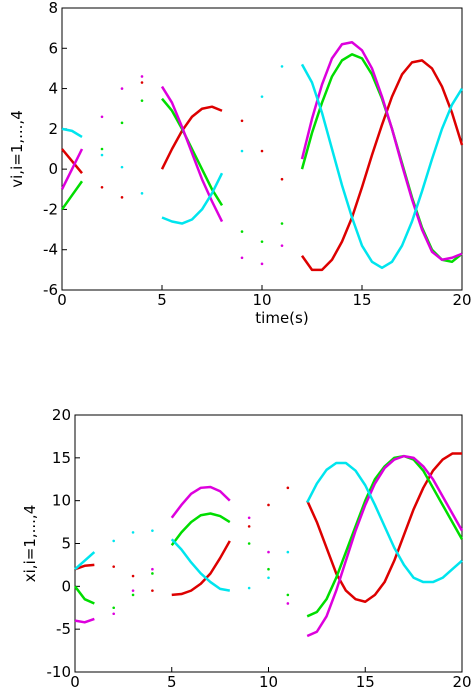 The image size is (474, 688). Describe the element at coordinates (66, 544) in the screenshot. I see `y-tick-label: 5` at that location.